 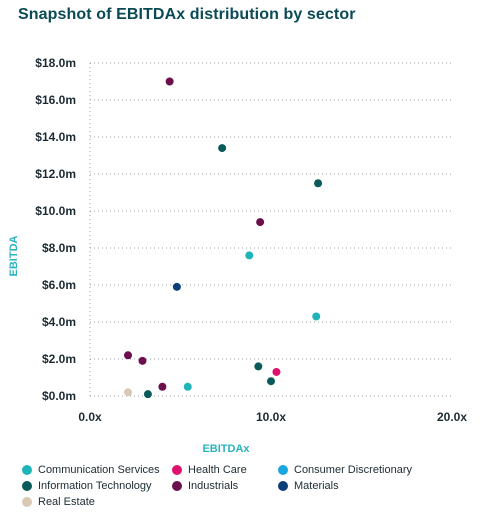 I want to click on legend-item: Information Technology, so click(x=87, y=486).